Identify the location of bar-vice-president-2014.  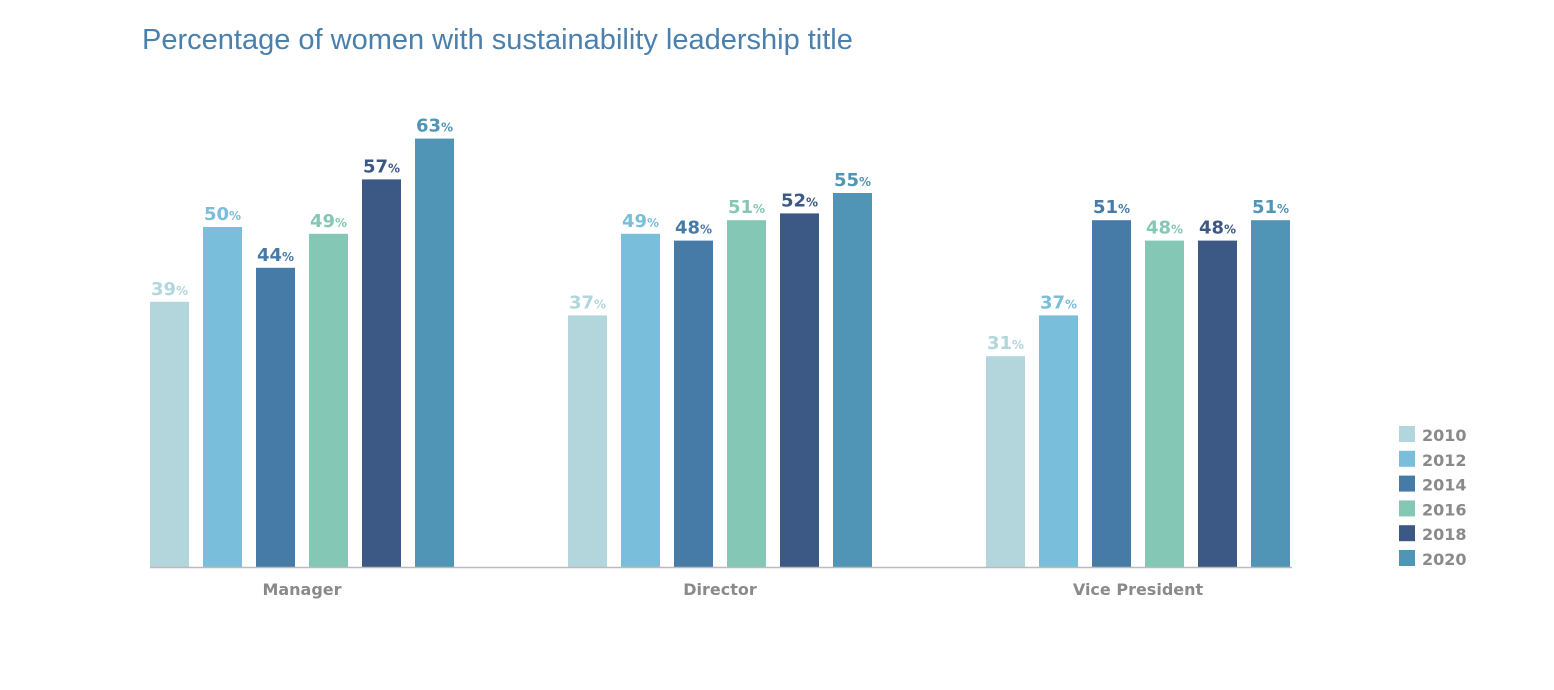
(1111, 393).